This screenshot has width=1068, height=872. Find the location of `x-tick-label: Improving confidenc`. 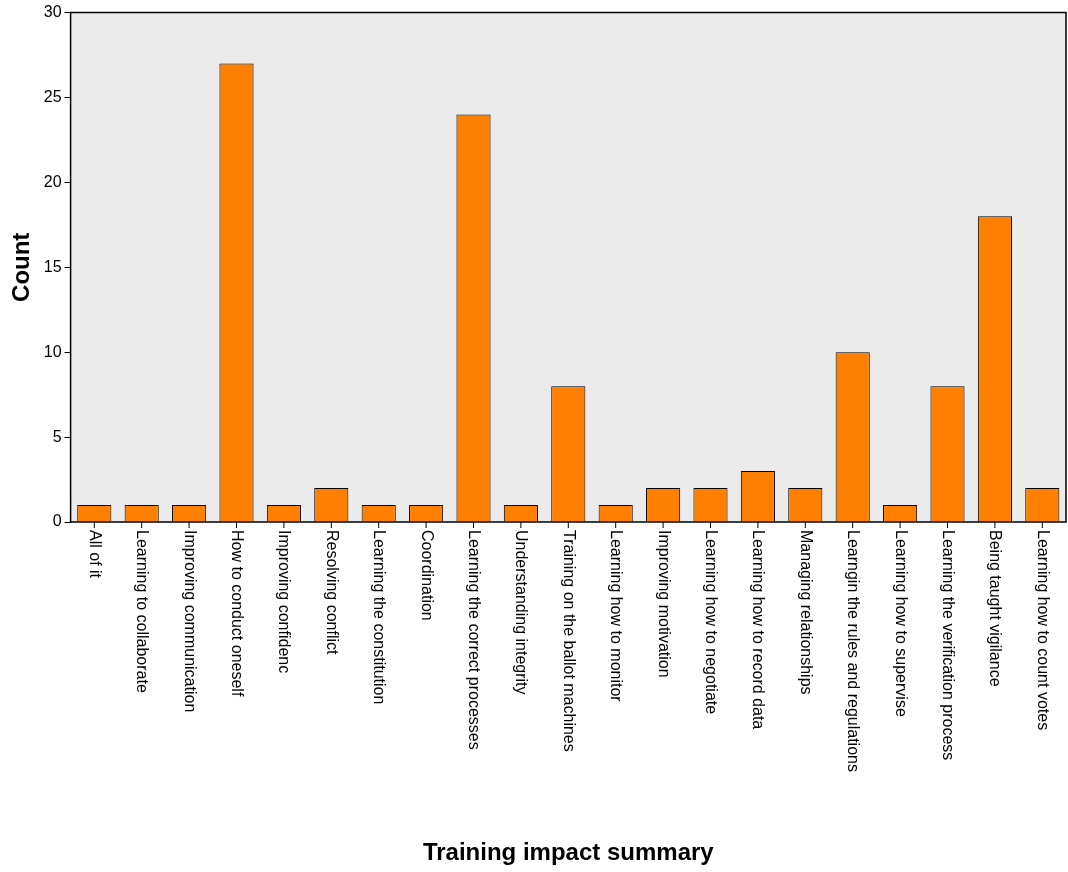

x-tick-label: Improving confidenc is located at coordinates (285, 602).